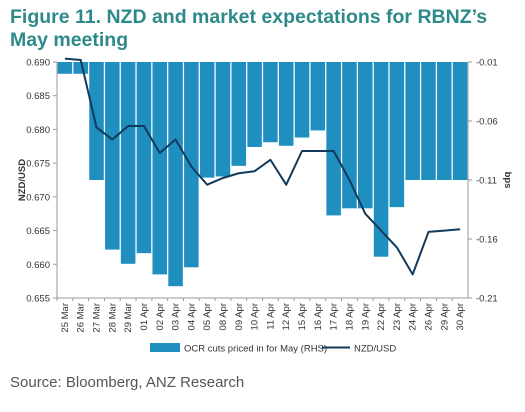 The image size is (525, 412). What do you see at coordinates (38, 130) in the screenshot?
I see `left-tick-label: 0.680` at bounding box center [38, 130].